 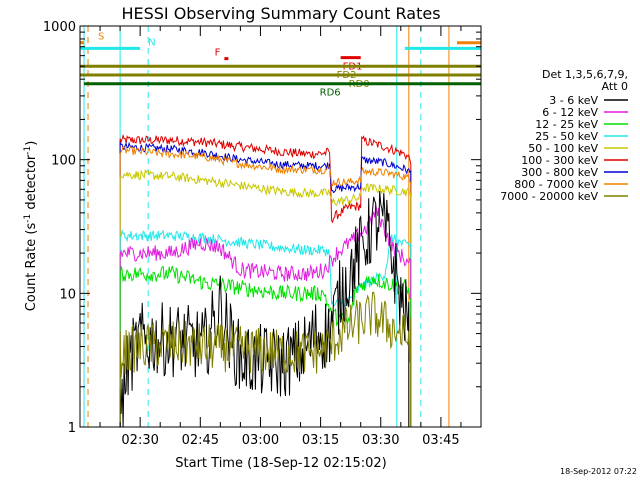 What do you see at coordinates (59, 27) in the screenshot?
I see `y-tick-label: 1000` at bounding box center [59, 27].